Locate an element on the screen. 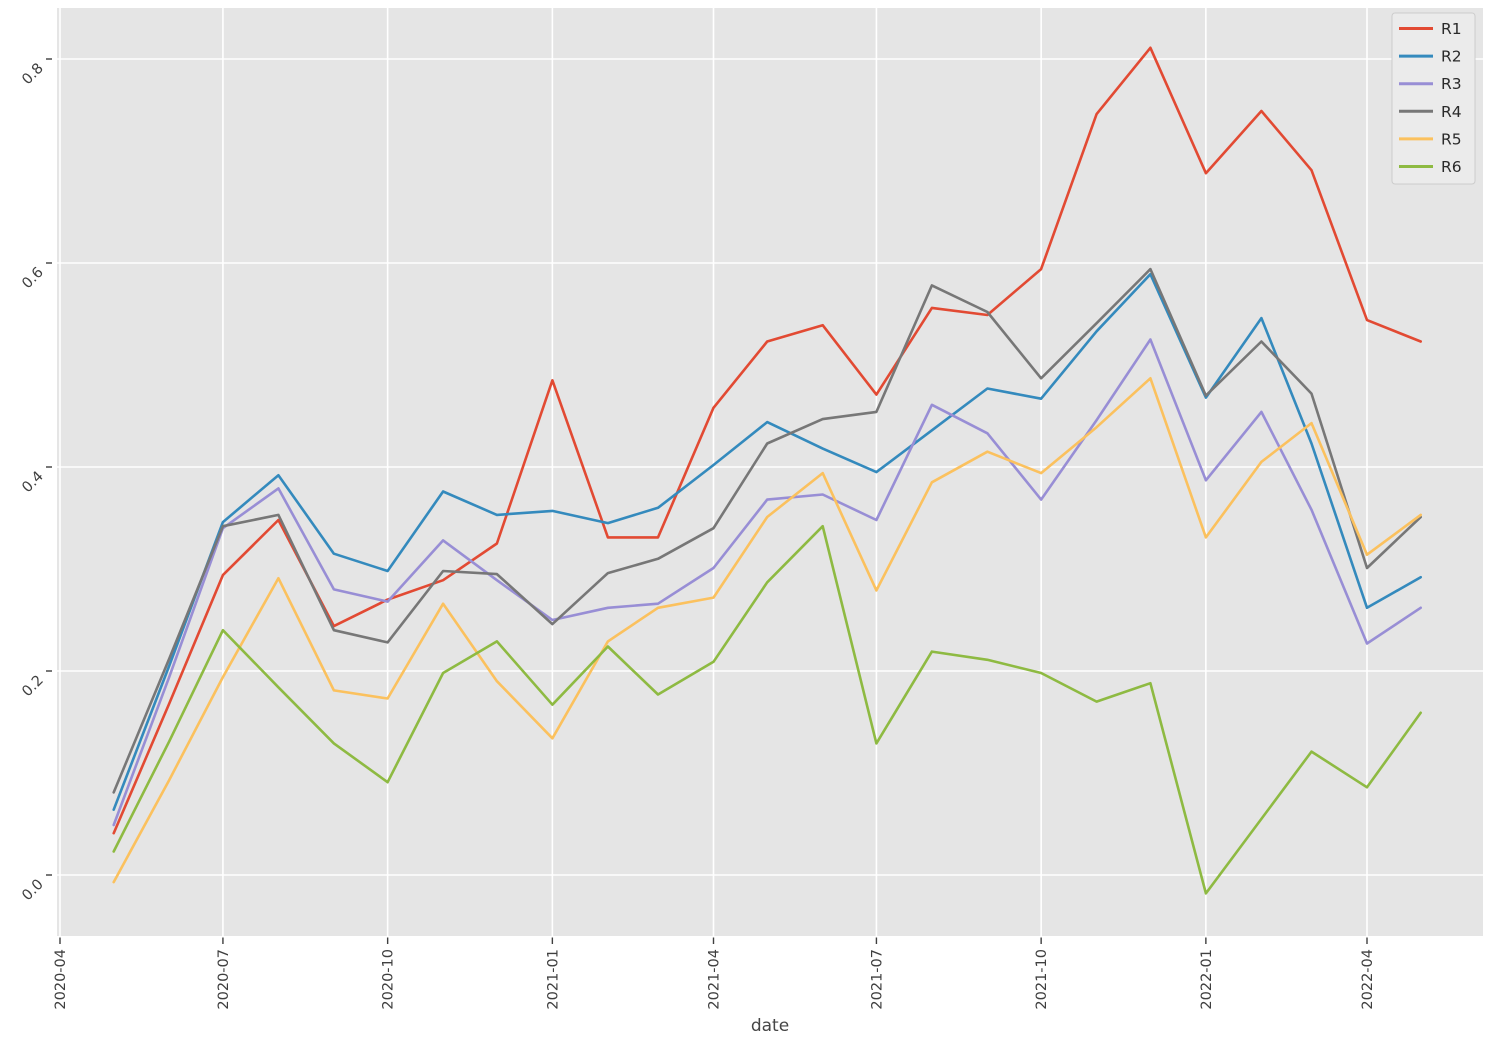  x-tick-label: 2021-04 is located at coordinates (715, 979).